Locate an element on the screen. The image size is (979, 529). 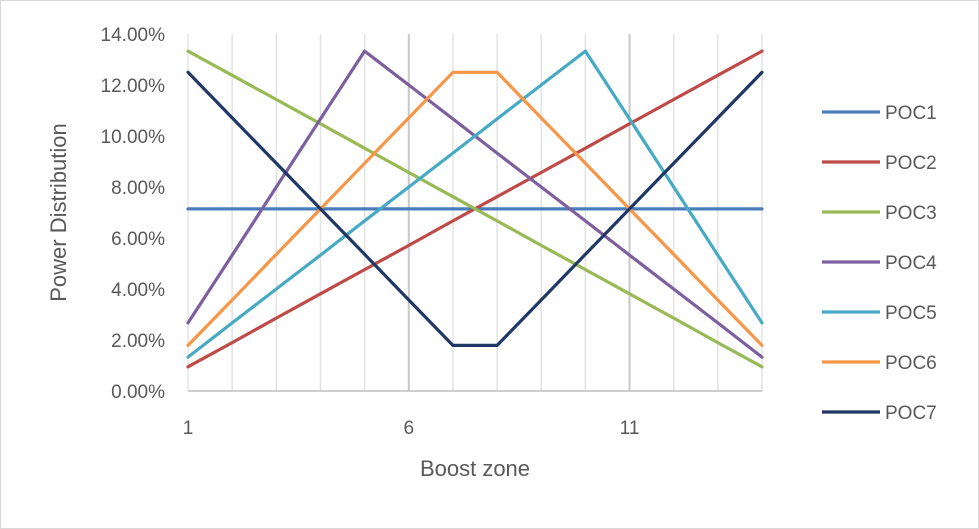
y-tick-label: 0.00% is located at coordinates (138, 392).